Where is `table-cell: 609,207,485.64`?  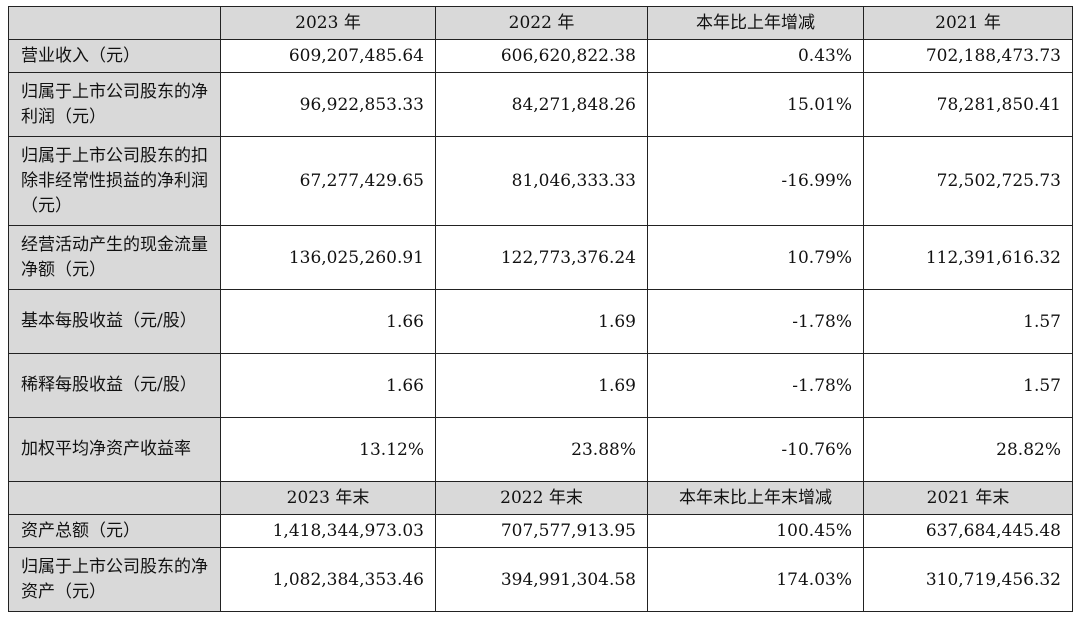
table-cell: 609,207,485.64 is located at coordinates (328, 56).